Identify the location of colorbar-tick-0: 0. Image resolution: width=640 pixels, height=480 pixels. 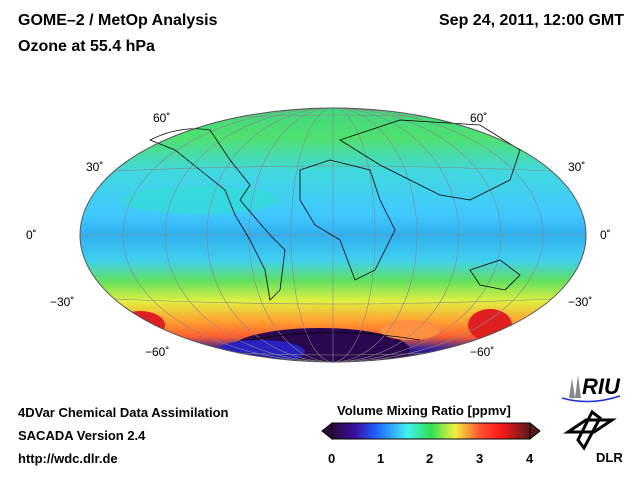
(332, 458).